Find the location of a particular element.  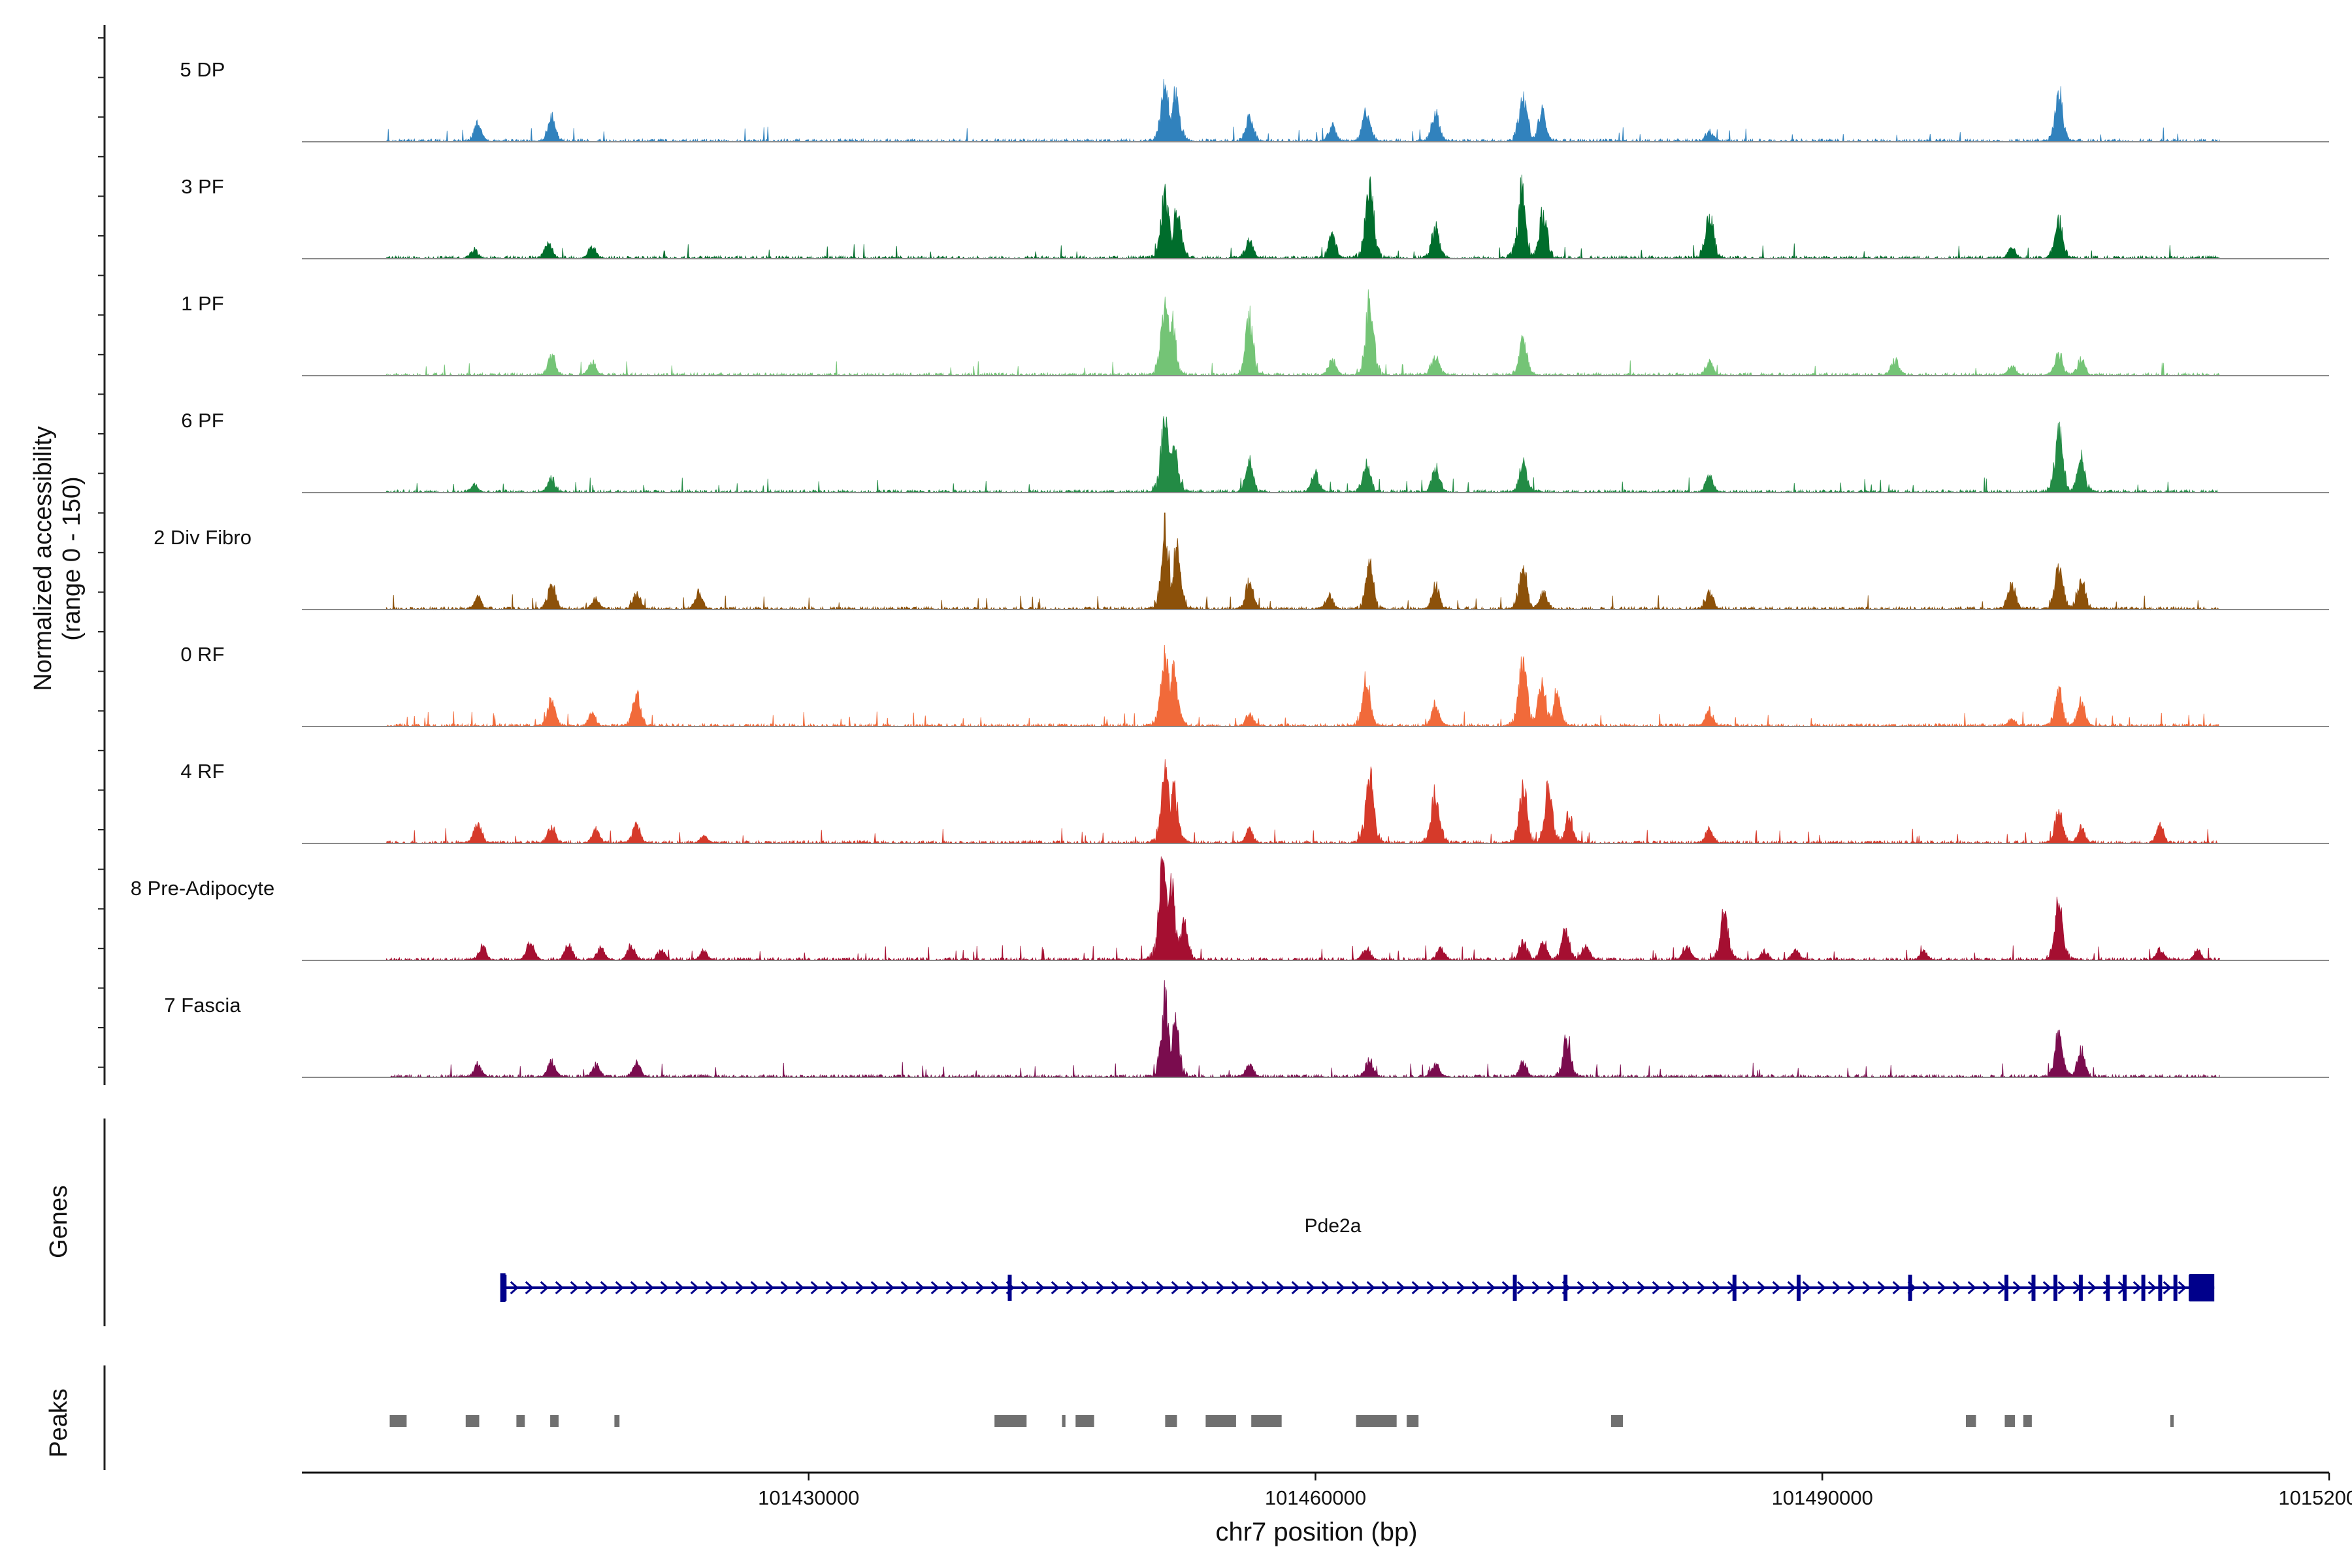

track-0-rf: 0 RF is located at coordinates (1254, 685).